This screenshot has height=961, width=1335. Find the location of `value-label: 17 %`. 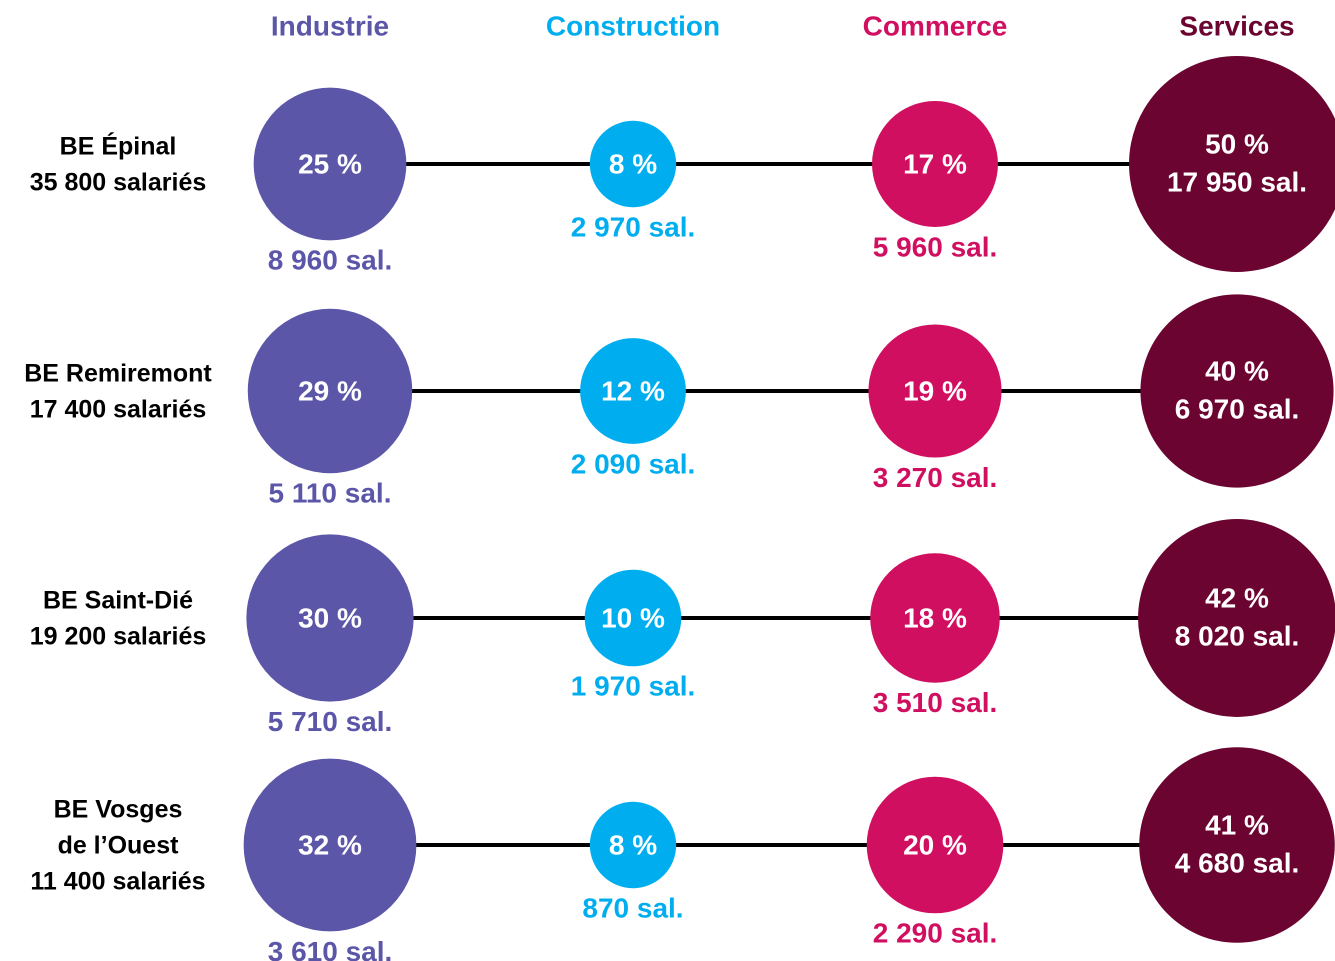

value-label: 17 % is located at coordinates (935, 163).